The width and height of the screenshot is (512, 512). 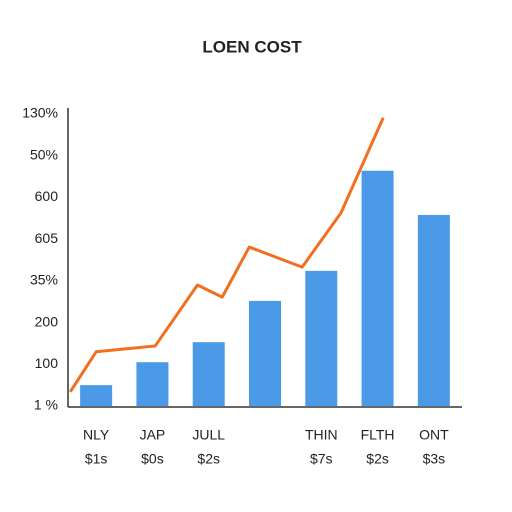 What do you see at coordinates (47, 321) in the screenshot?
I see `y-tick-label: 200` at bounding box center [47, 321].